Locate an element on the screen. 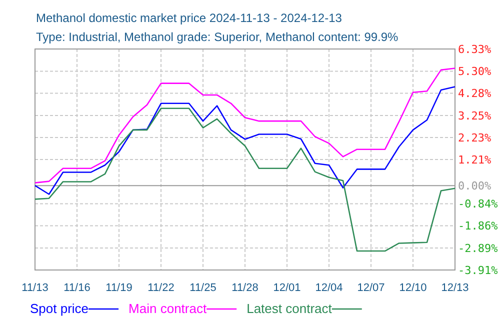  x-tick-label: 11/25 is located at coordinates (203, 288).